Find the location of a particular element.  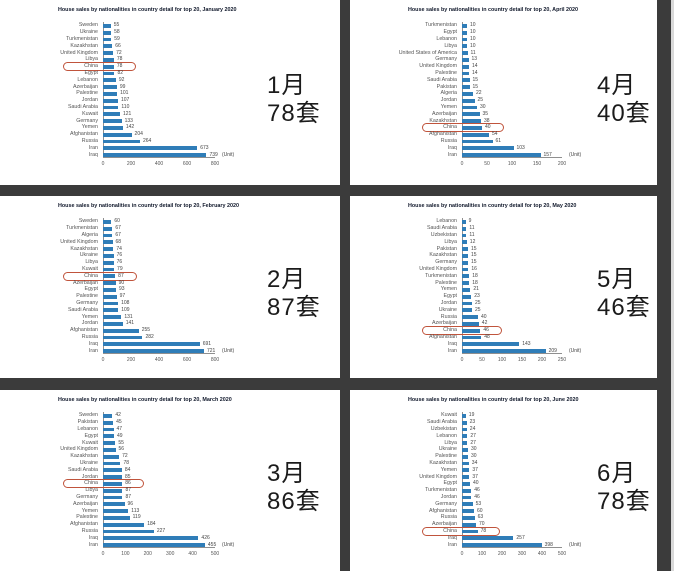

x-axis-tick: 0 is located at coordinates (103, 360).